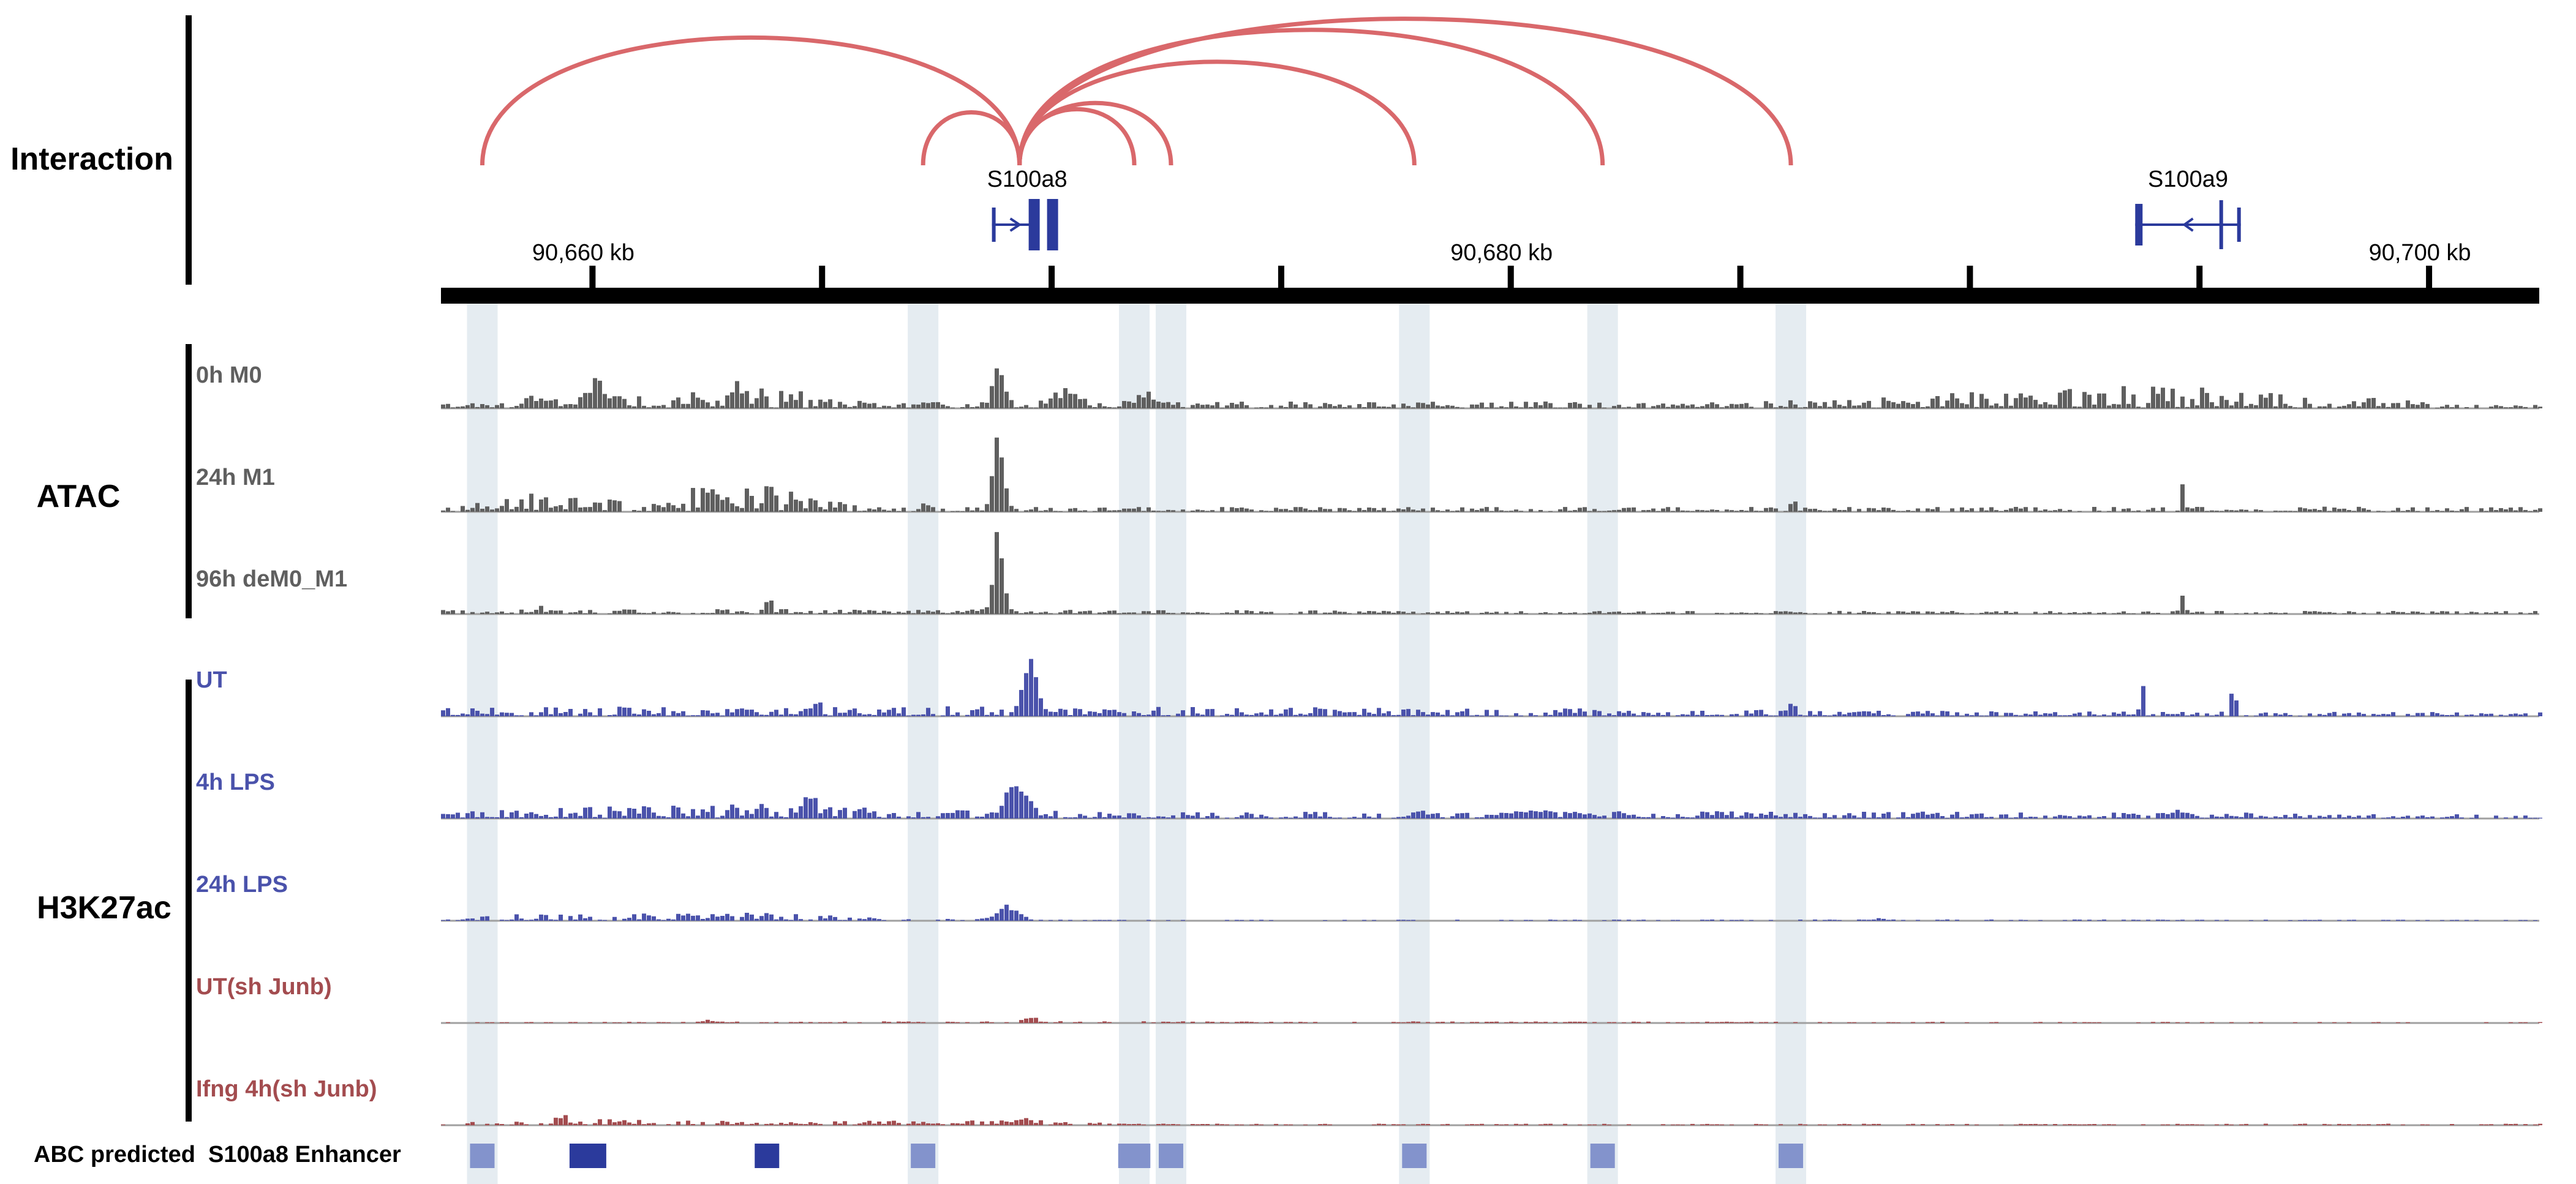 This screenshot has width=2576, height=1184. I want to click on abc-enhancer-track, so click(1137, 1156).